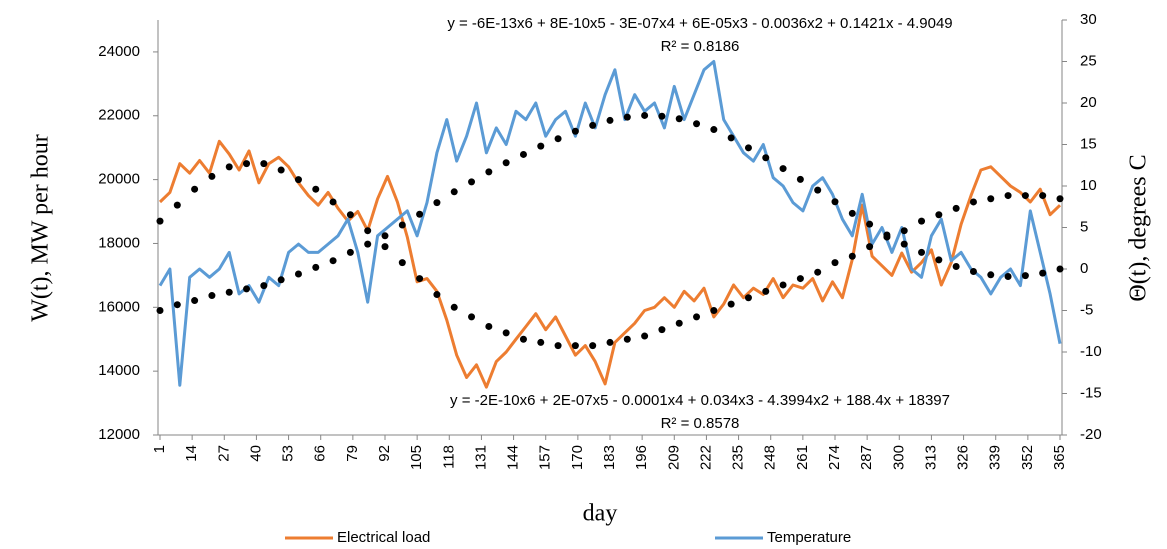  Describe the element at coordinates (1084, 226) in the screenshot. I see `y2-tick-label: 5` at that location.